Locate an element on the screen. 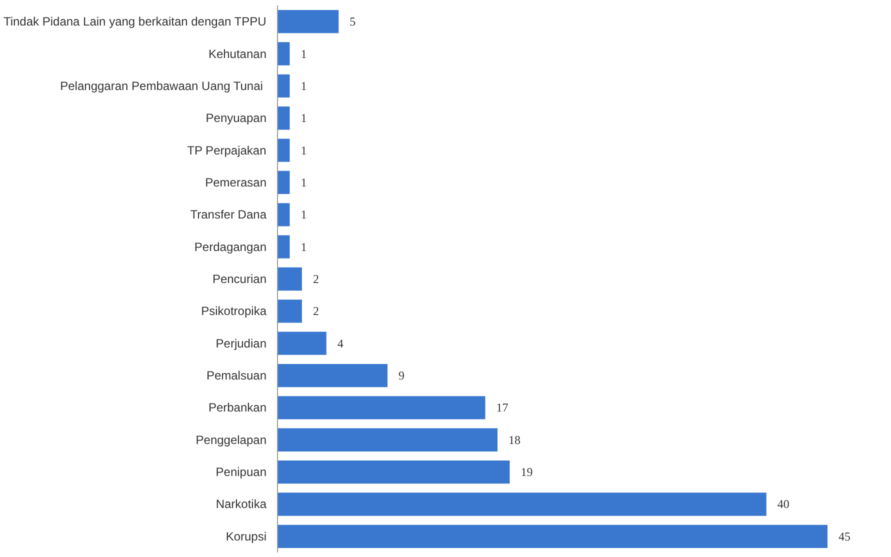 Image resolution: width=891 pixels, height=557 pixels. data-label: 19 is located at coordinates (526, 472).